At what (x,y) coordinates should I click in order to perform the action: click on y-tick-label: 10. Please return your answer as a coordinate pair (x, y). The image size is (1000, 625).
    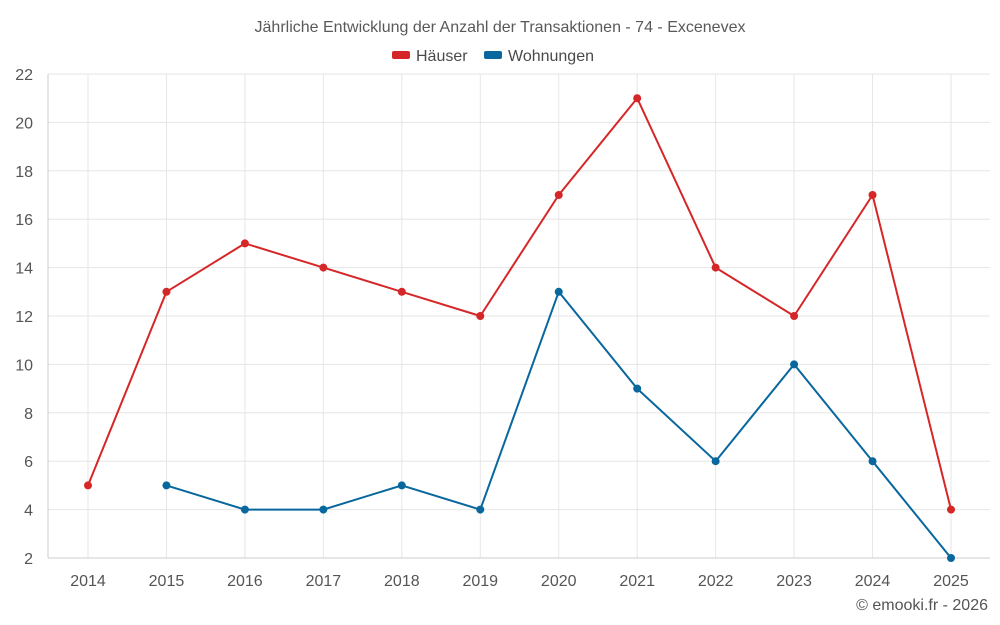
    Looking at the image, I should click on (24, 365).